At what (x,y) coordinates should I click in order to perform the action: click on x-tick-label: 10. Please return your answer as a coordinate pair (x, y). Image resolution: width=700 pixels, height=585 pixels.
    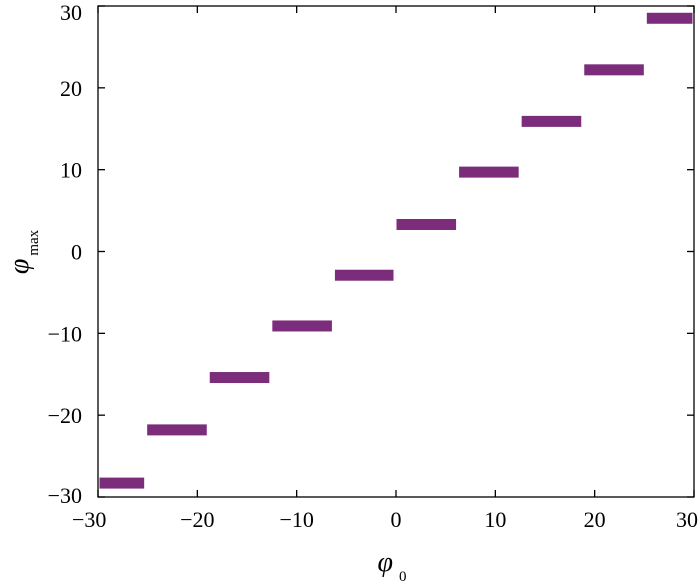
    Looking at the image, I should click on (495, 519).